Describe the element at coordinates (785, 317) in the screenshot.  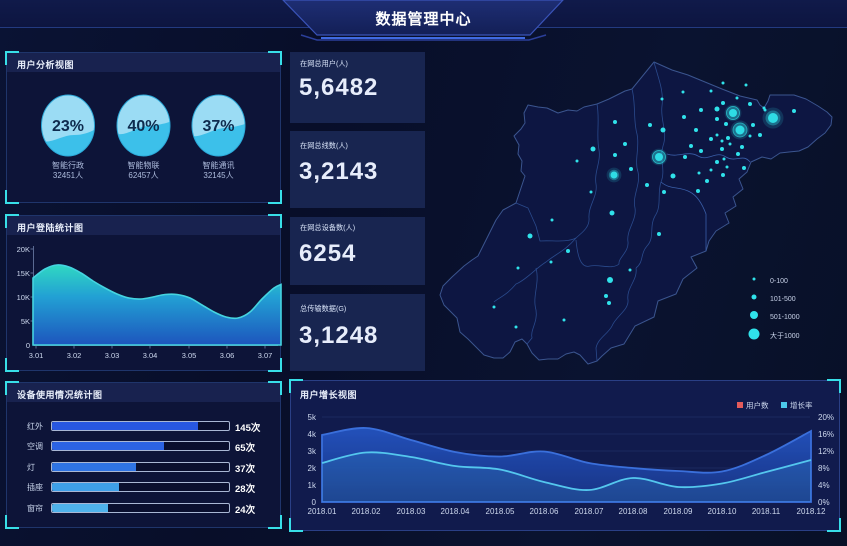
I see `svg-text: 501-1000` at that location.